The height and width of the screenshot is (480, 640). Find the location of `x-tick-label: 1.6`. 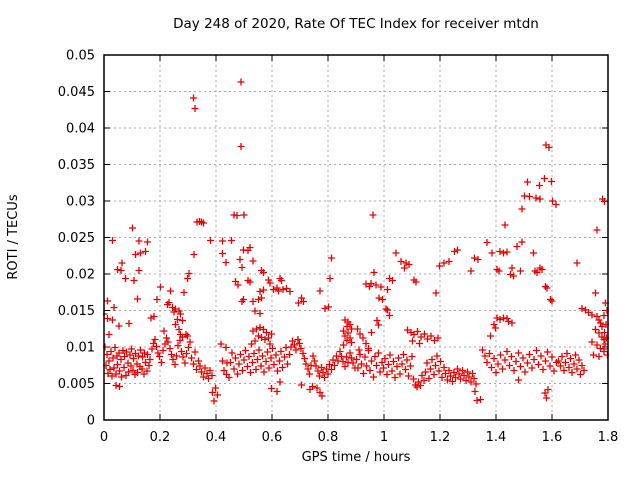

x-tick-label: 1.6 is located at coordinates (552, 437).